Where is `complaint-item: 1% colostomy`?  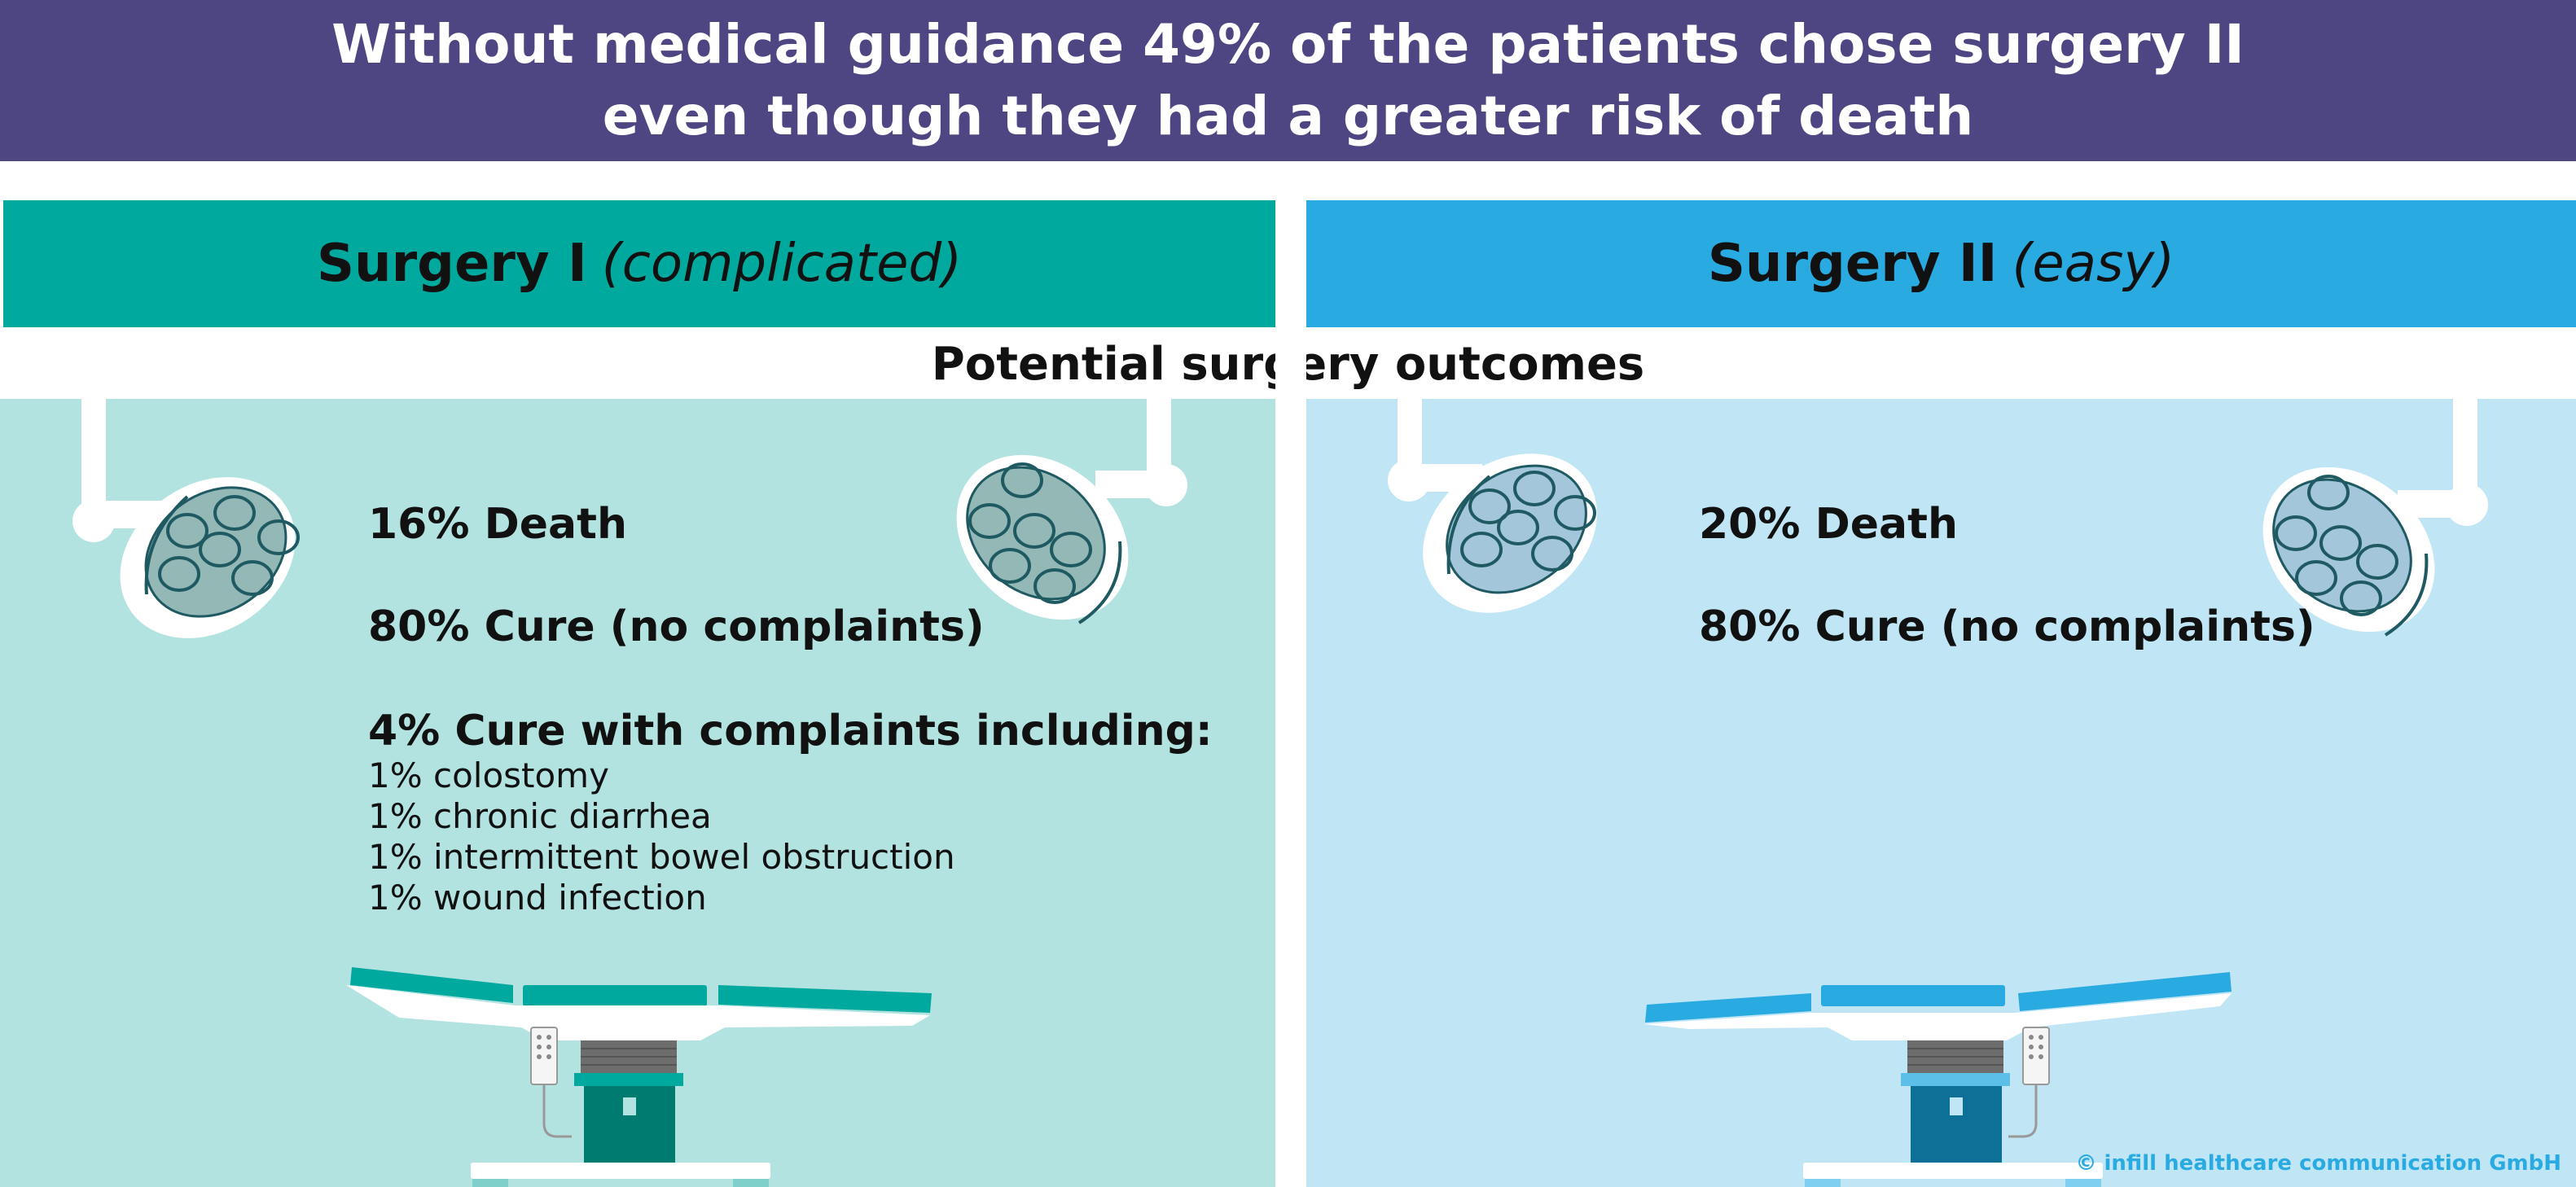
complaint-item: 1% colostomy is located at coordinates (488, 775).